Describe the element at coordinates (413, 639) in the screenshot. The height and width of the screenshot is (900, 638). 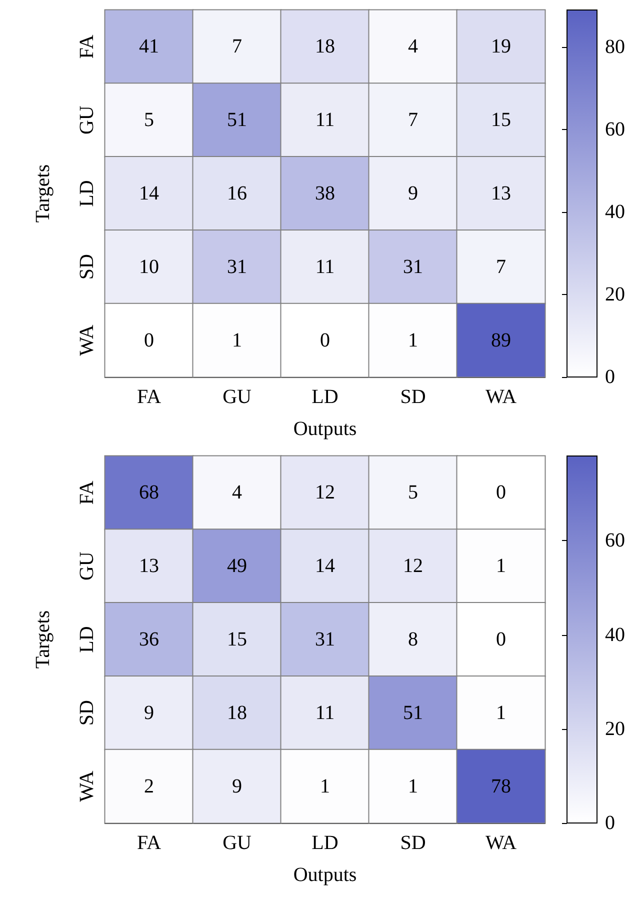
I see `data-label: 8` at that location.